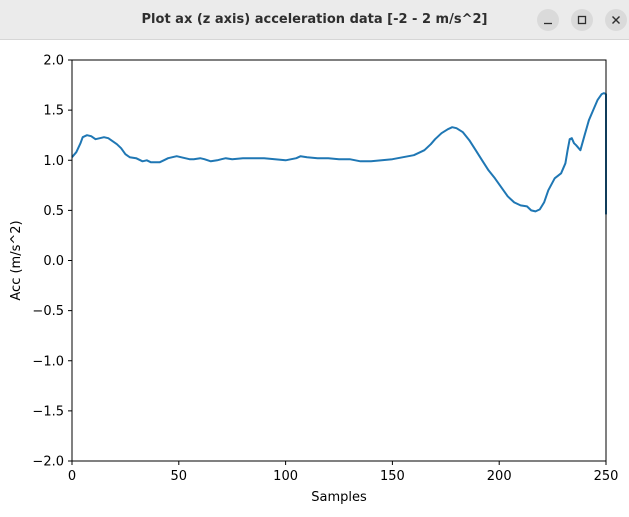 This screenshot has width=629, height=517. I want to click on close-button, so click(616, 20).